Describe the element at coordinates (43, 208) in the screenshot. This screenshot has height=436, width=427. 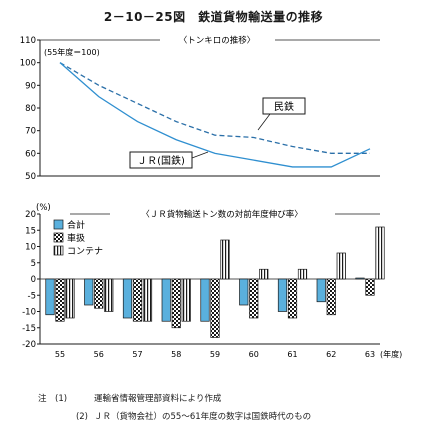
I see `bottom-y-unit: (%)` at that location.